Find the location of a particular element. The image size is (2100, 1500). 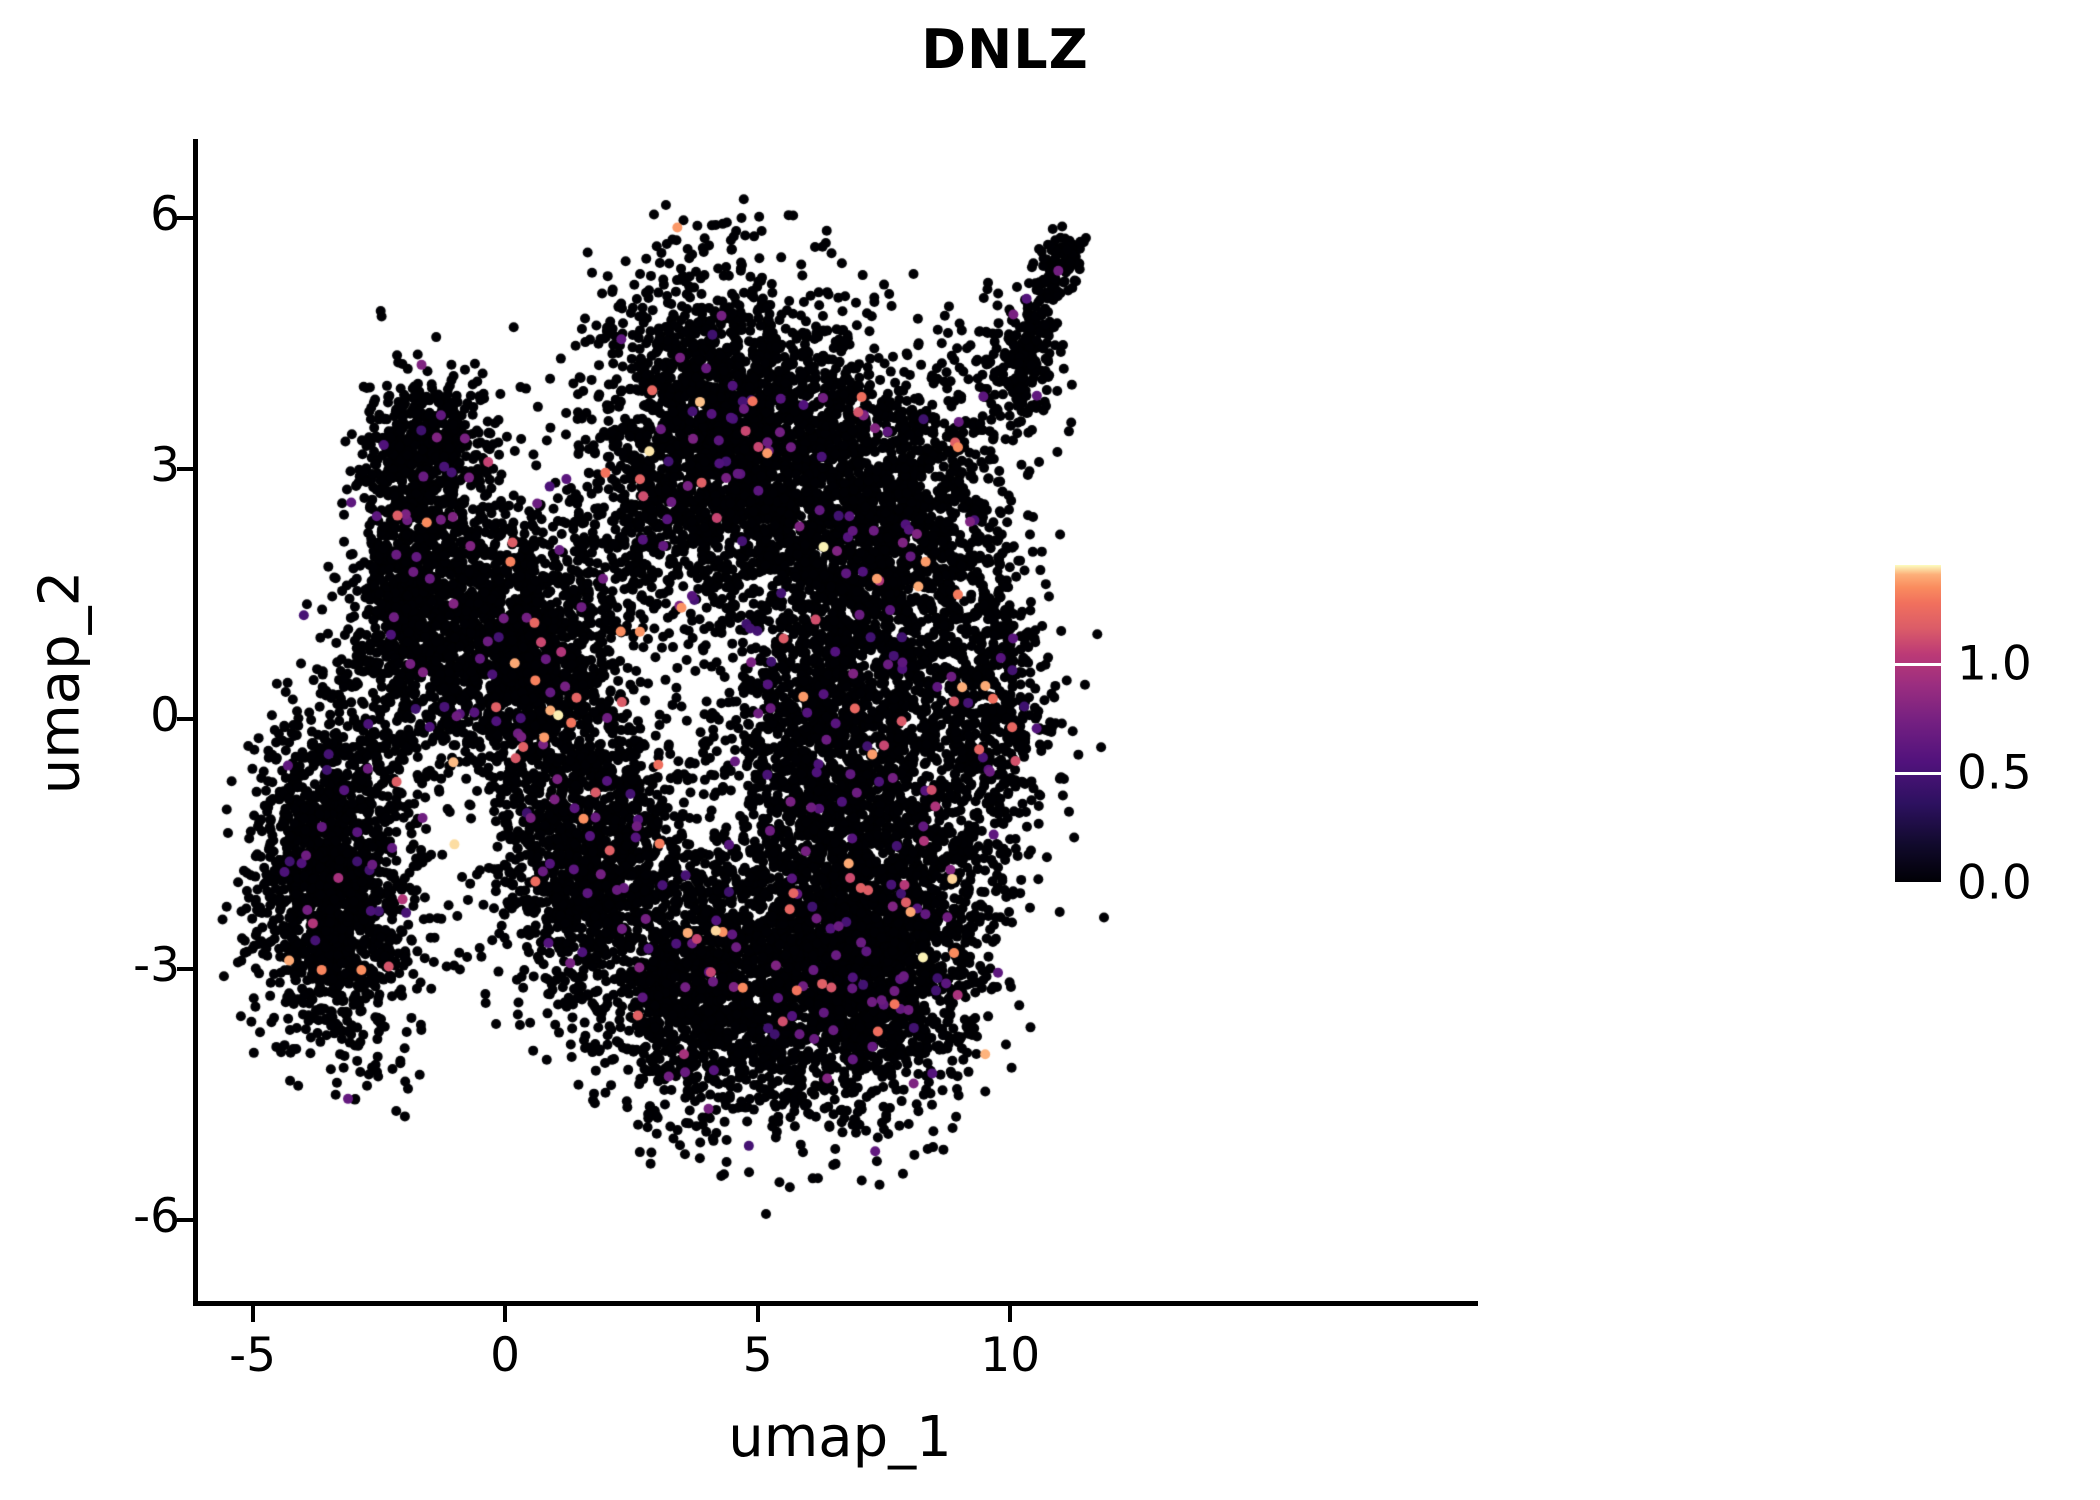

colorbar-tick-label: 0.5 is located at coordinates (1994, 773).